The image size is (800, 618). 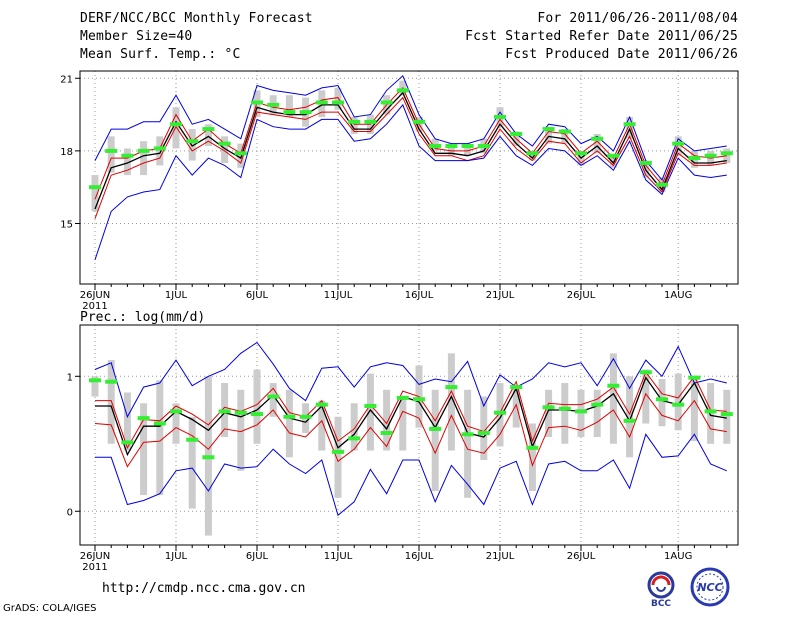 What do you see at coordinates (204, 588) in the screenshot?
I see `source-url: http://cmdp.ncc.cma.gov.cn` at bounding box center [204, 588].